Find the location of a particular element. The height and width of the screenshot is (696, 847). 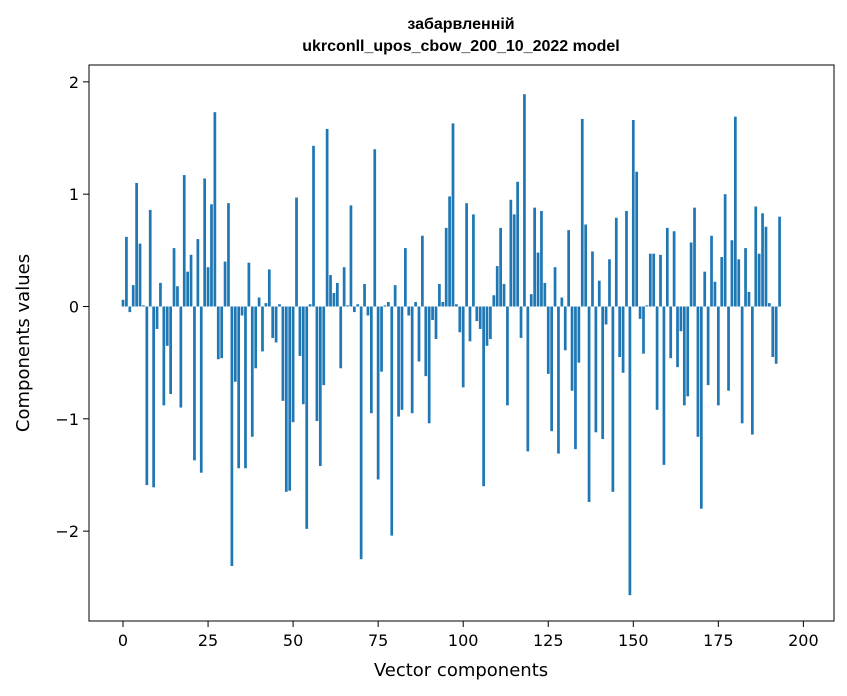

x-tick-label: 175 is located at coordinates (718, 640).